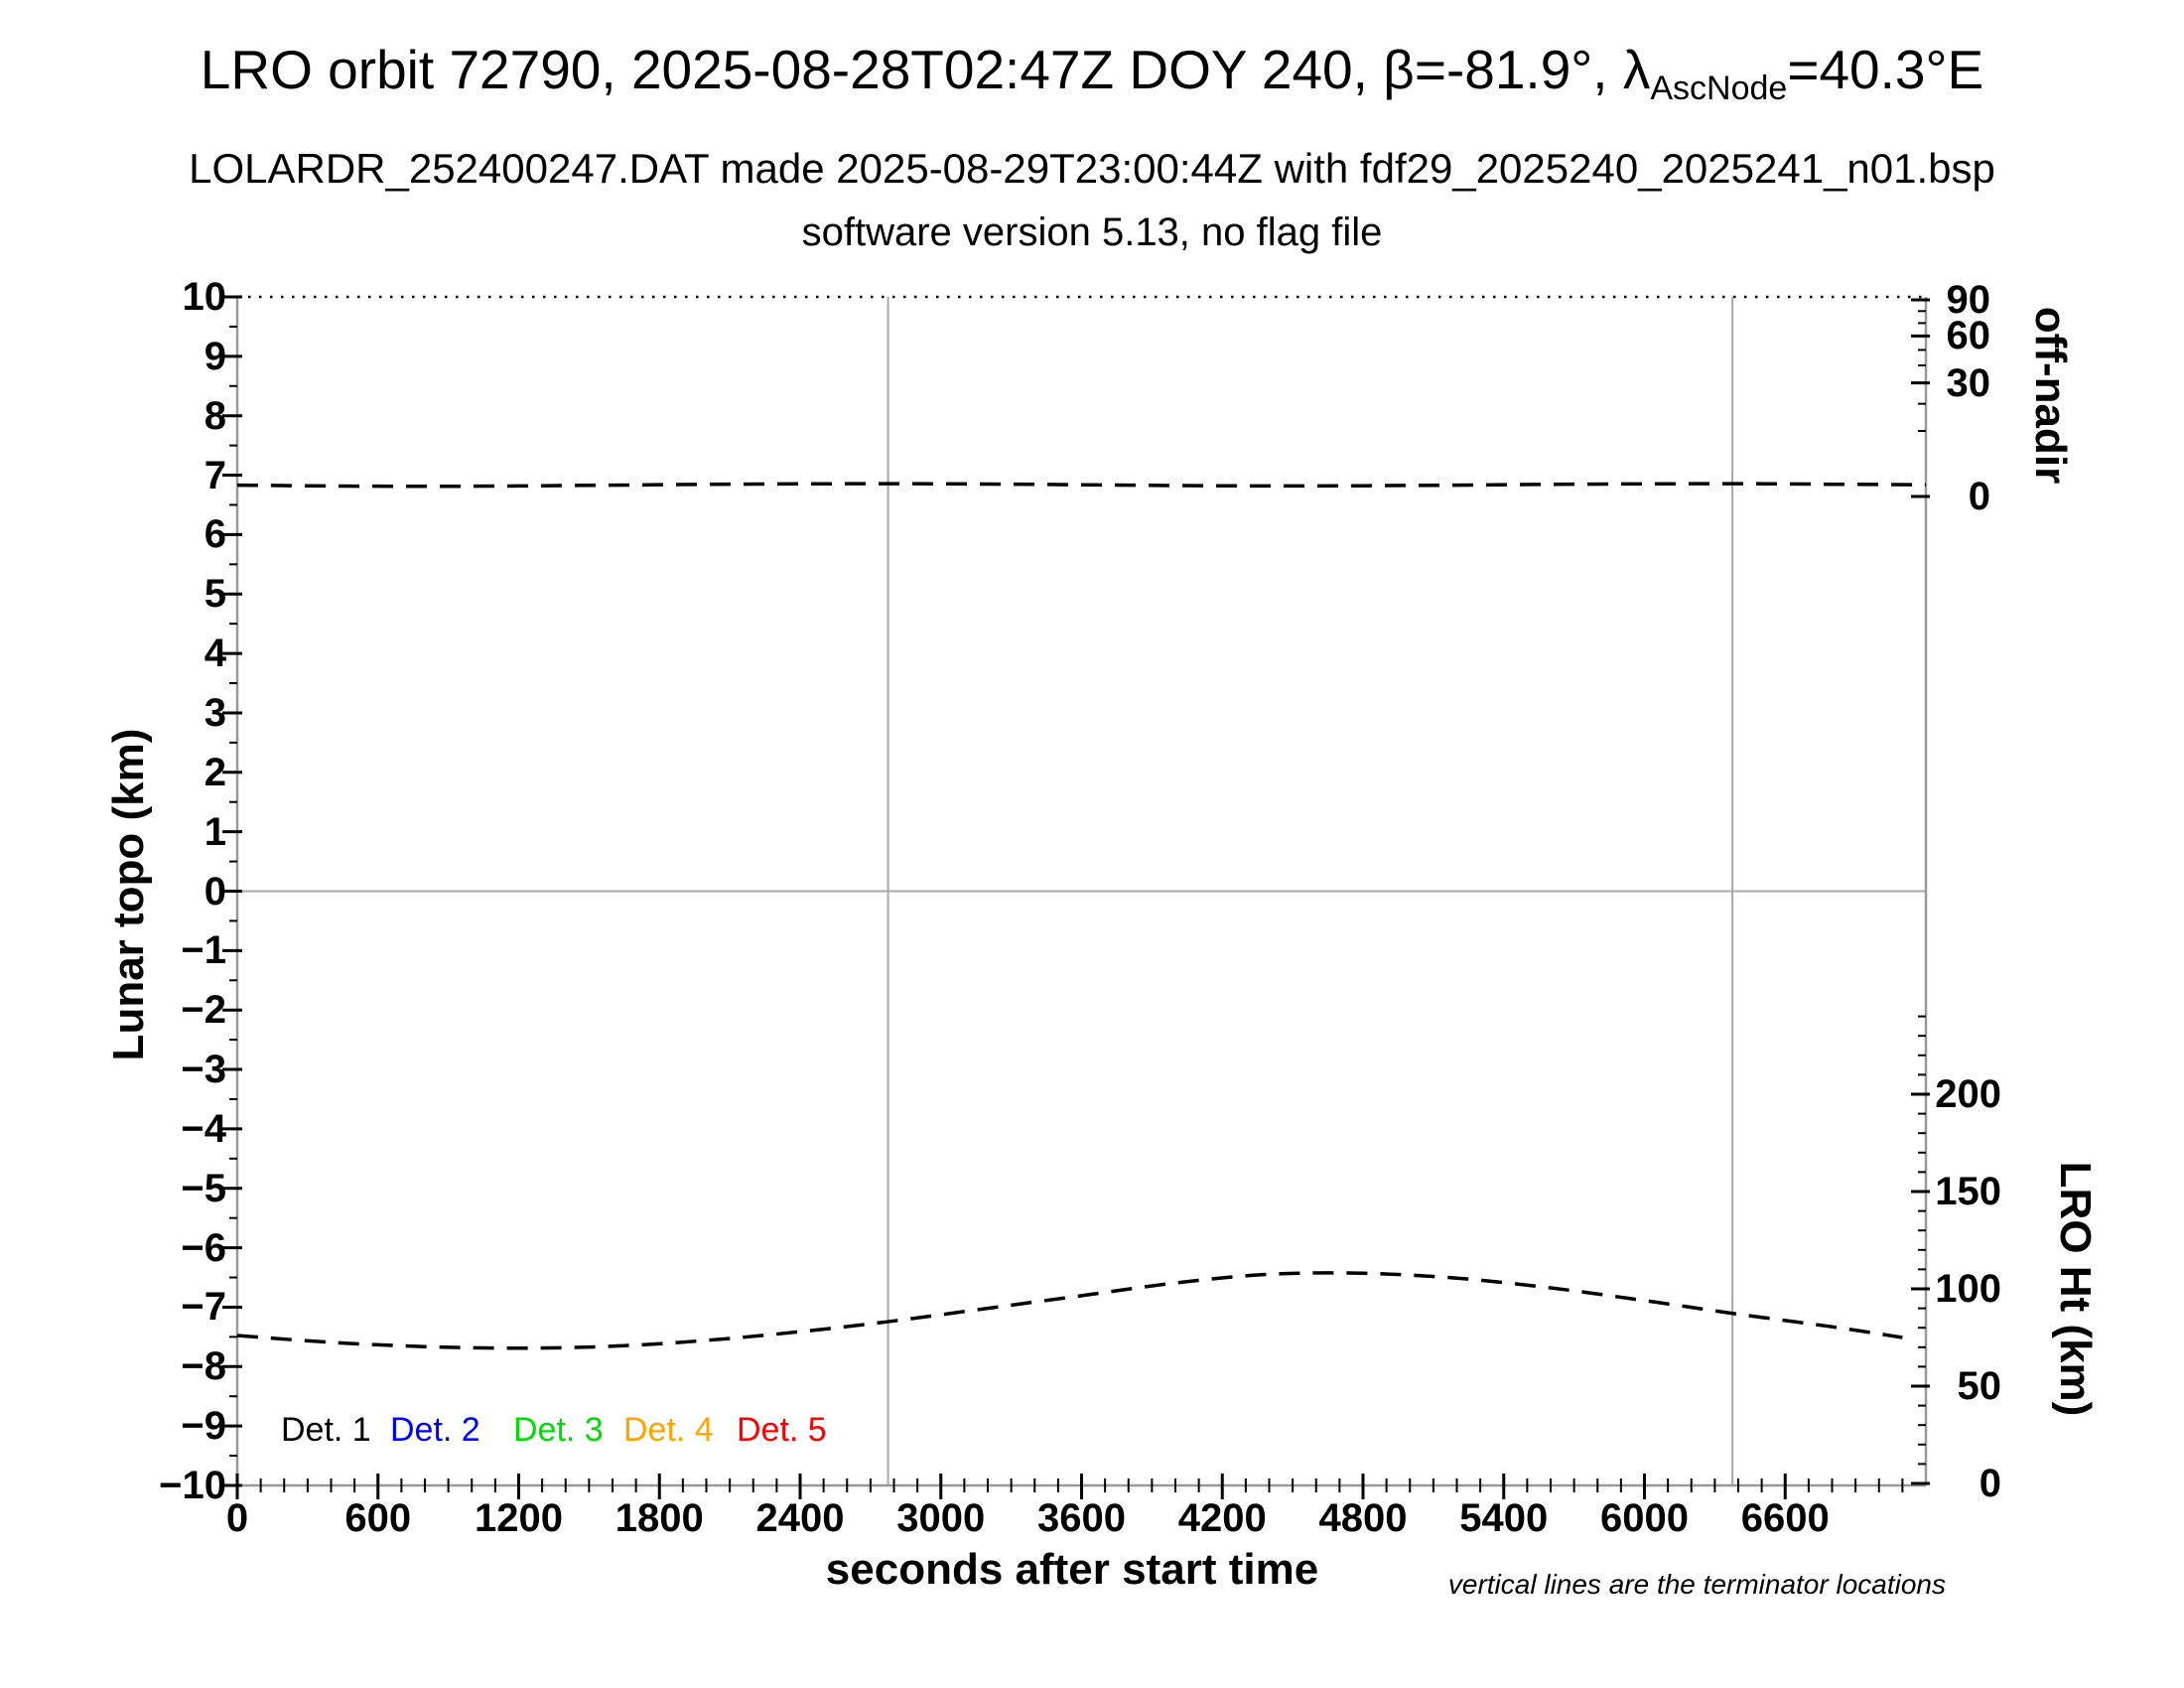  Describe the element at coordinates (203, 1188) in the screenshot. I see `topo-tick-label: −5` at that location.